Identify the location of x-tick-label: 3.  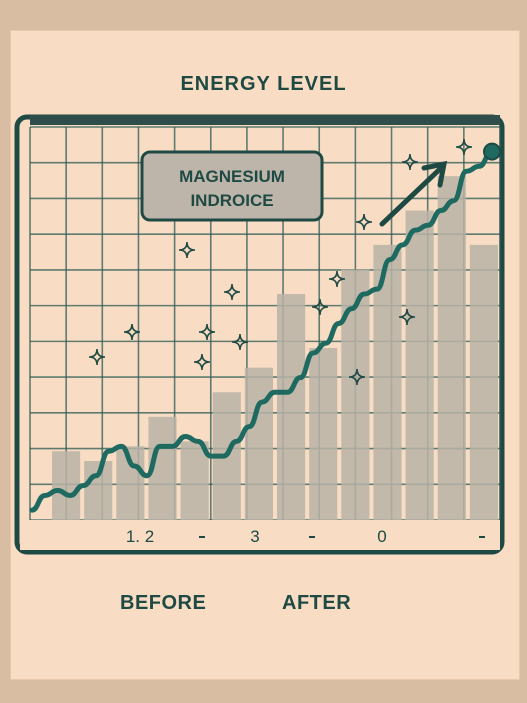
(254, 536).